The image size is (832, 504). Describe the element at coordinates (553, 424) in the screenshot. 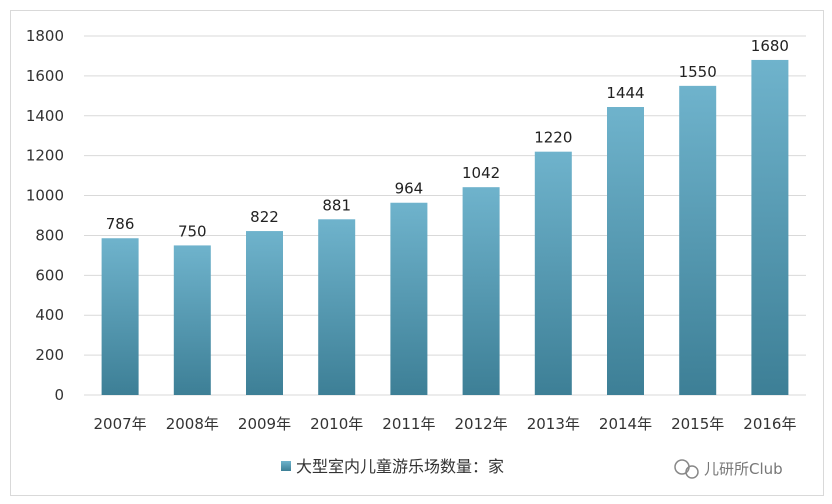

I see `x-tick-label: 2013年` at that location.